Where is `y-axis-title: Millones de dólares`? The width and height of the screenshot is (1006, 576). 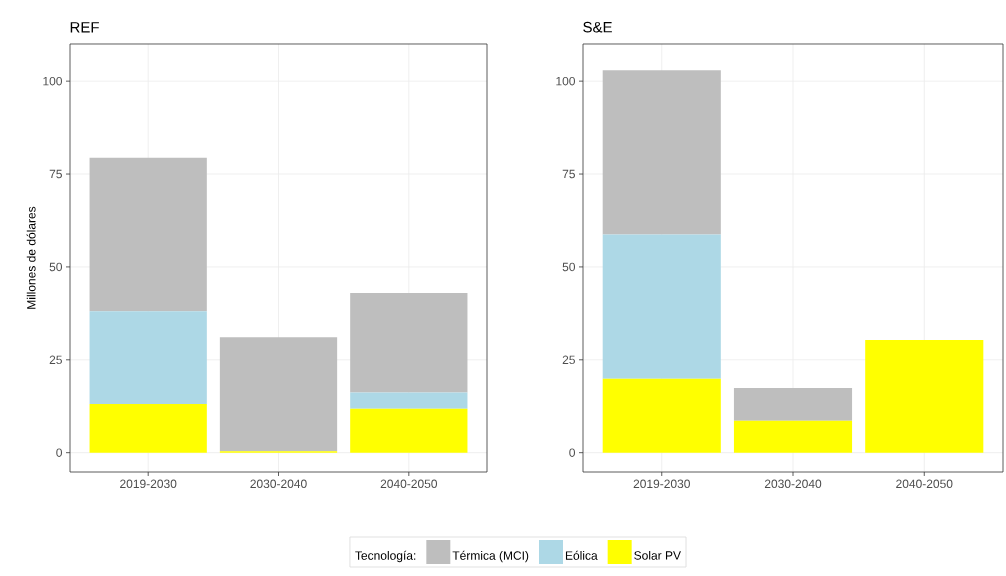
y-axis-title: Millones de dólares is located at coordinates (31, 257).